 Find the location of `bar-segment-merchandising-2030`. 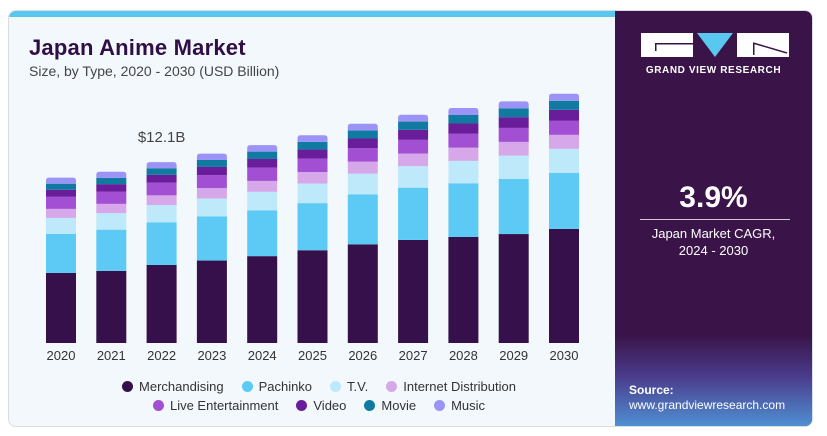

bar-segment-merchandising-2030 is located at coordinates (564, 285).